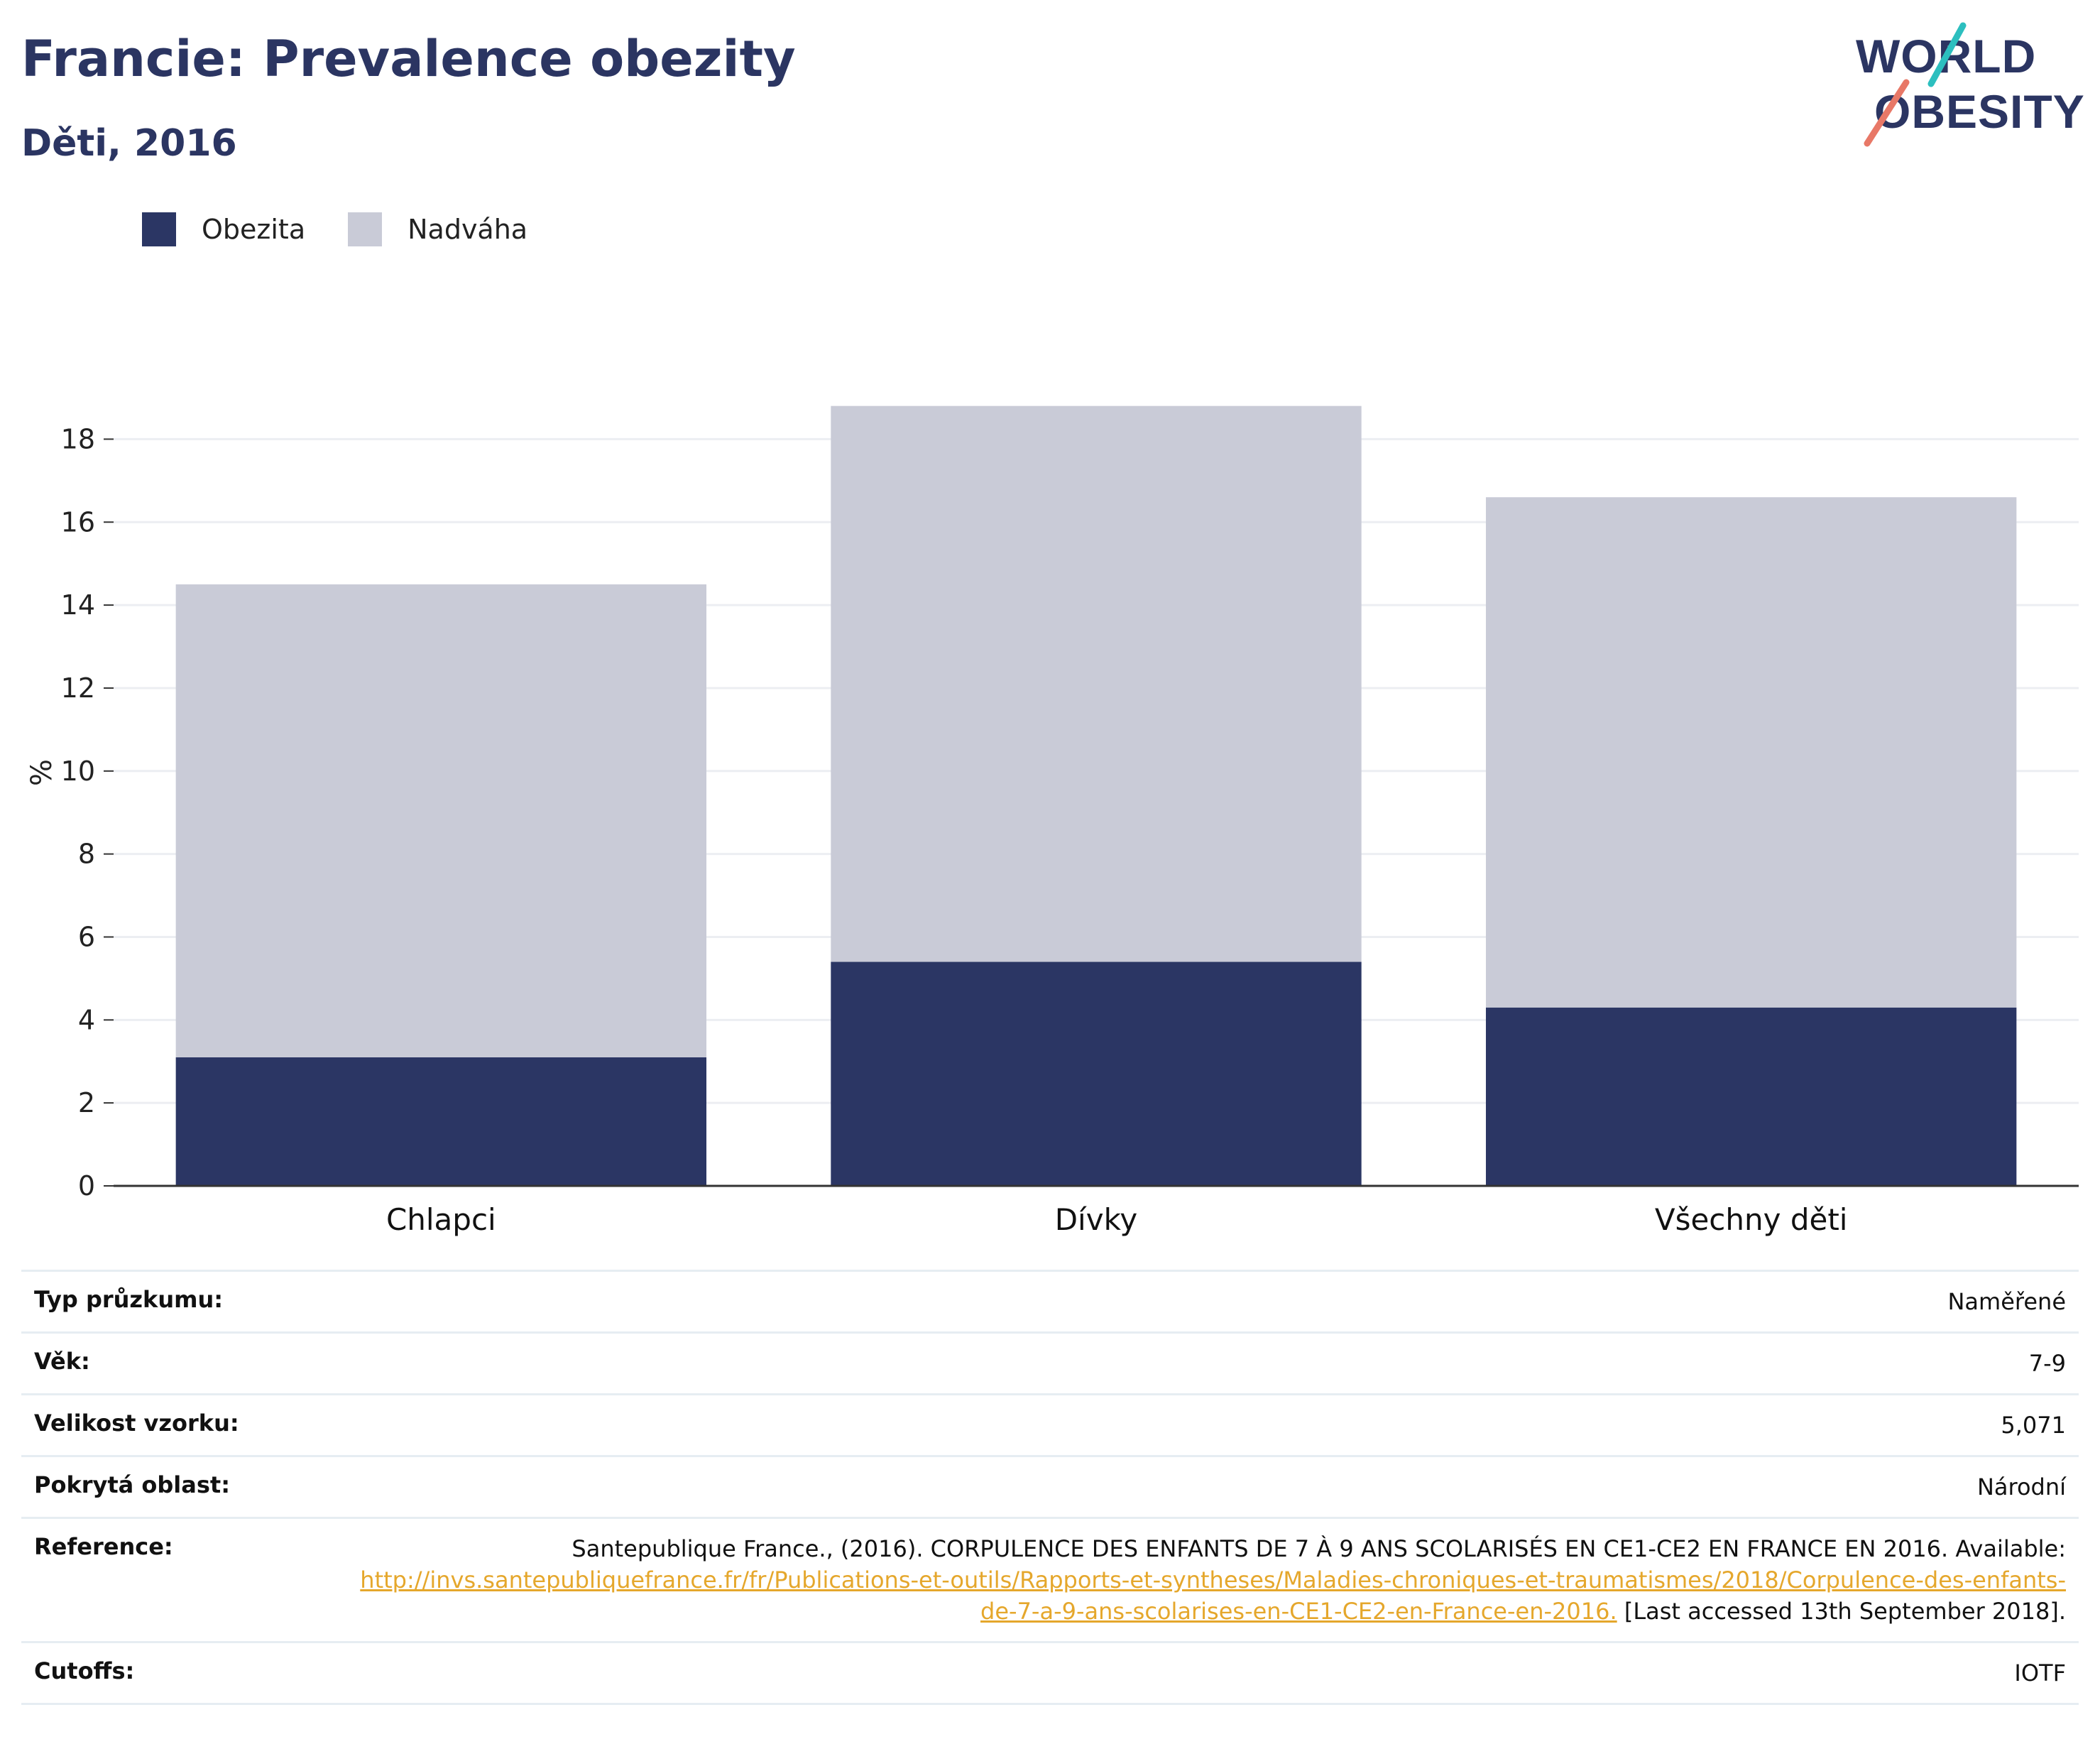 This screenshot has width=2100, height=1749. What do you see at coordinates (1096, 1219) in the screenshot?
I see `x-tick-label: Dívky` at bounding box center [1096, 1219].